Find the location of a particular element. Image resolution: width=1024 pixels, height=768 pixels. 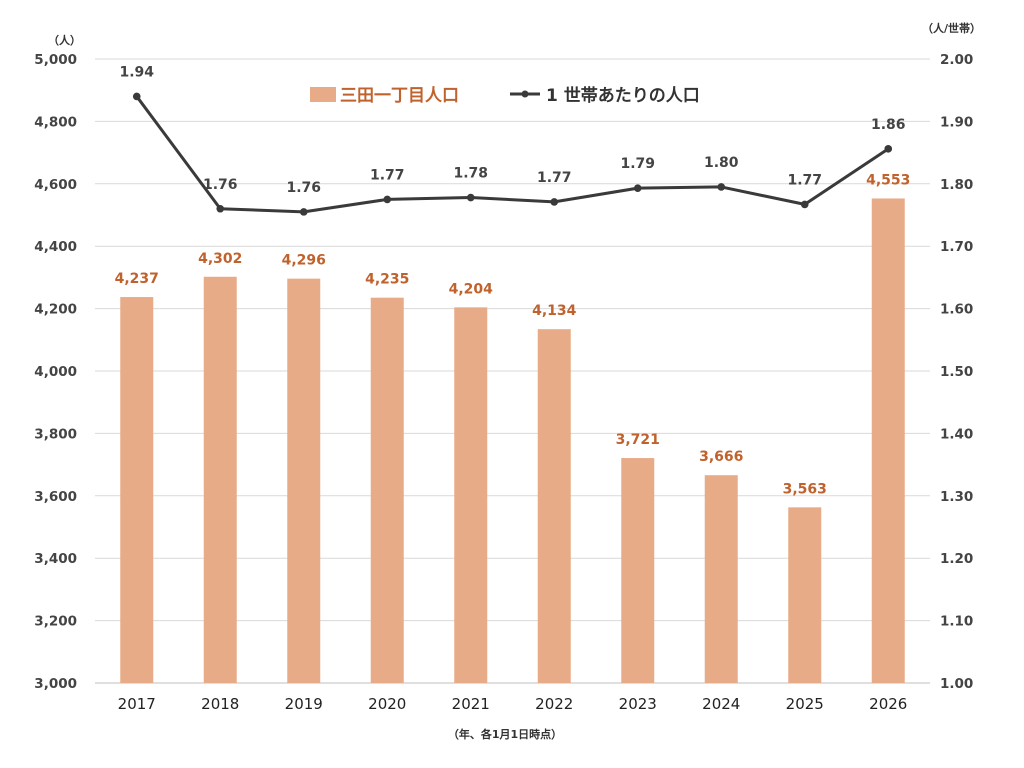

series-line is located at coordinates (512, 154).